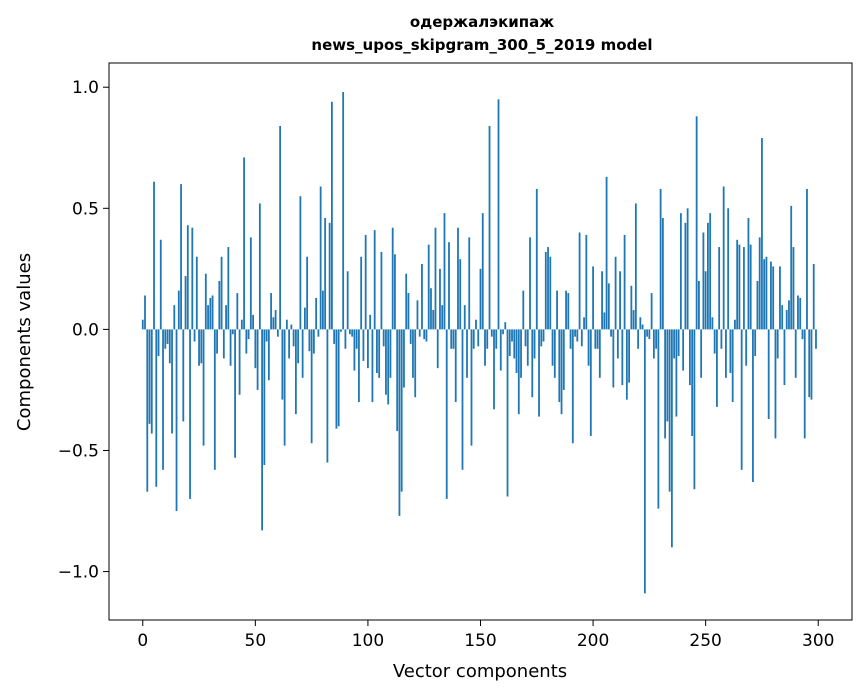  Describe the element at coordinates (368, 641) in the screenshot. I see `x-tick-label: 100` at that location.